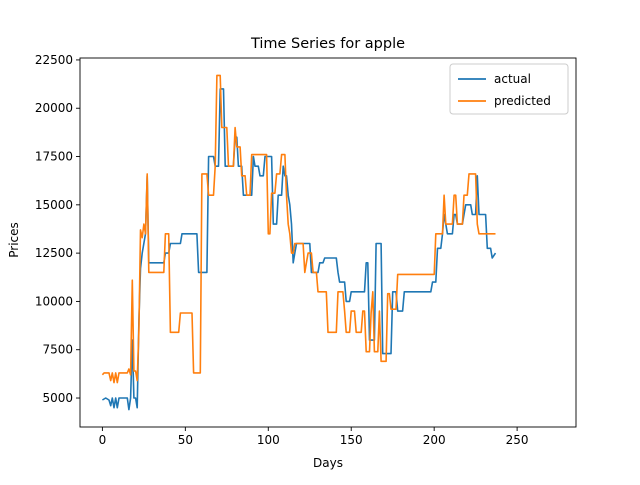 This screenshot has height=485, width=640. I want to click on x-tick-label: 250, so click(517, 440).